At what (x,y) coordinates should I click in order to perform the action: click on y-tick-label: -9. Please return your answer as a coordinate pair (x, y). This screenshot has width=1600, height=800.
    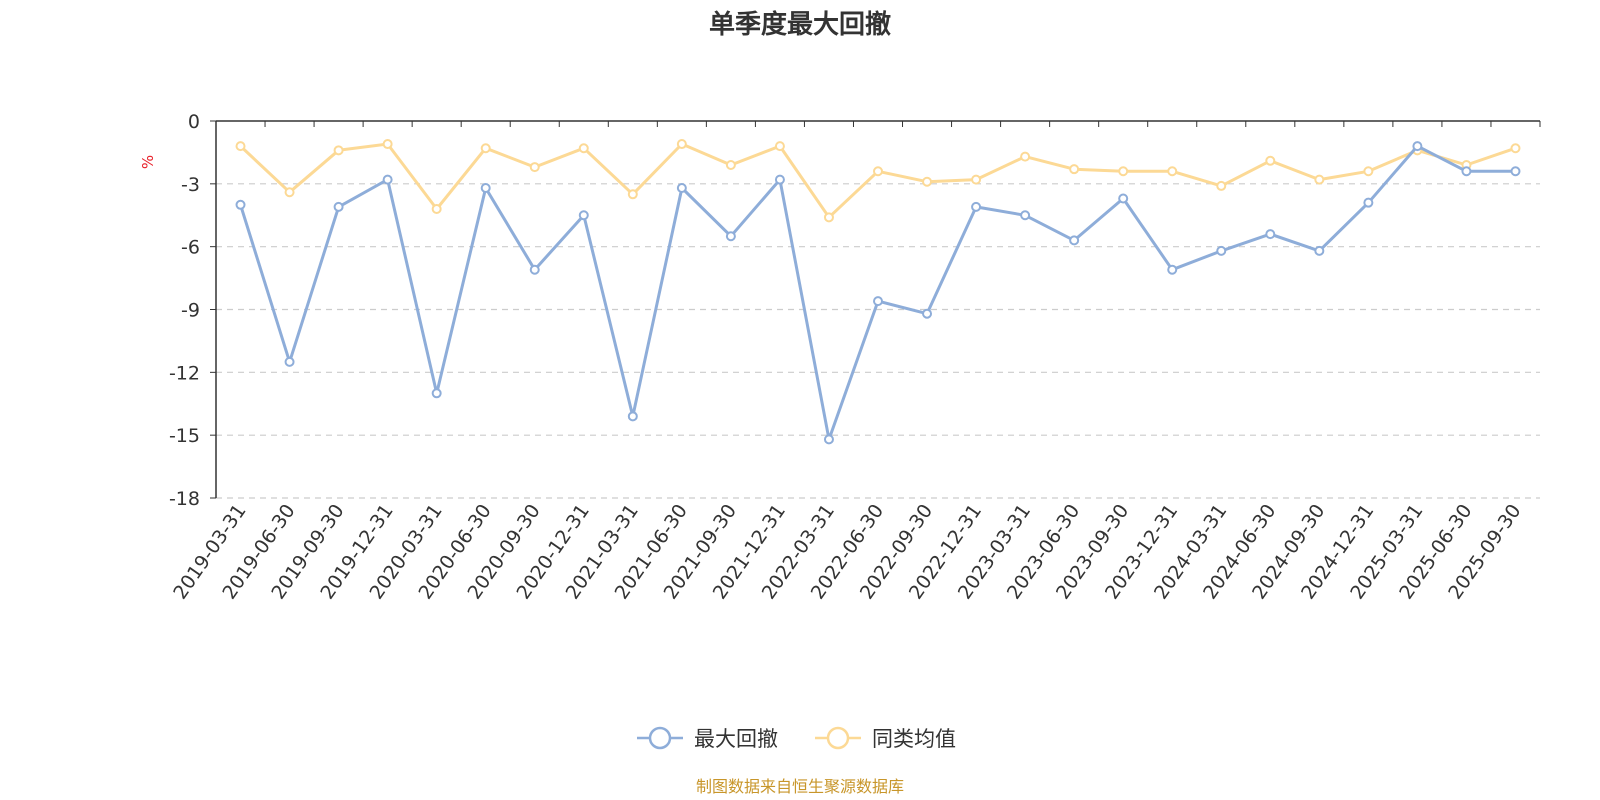
    Looking at the image, I should click on (190, 311).